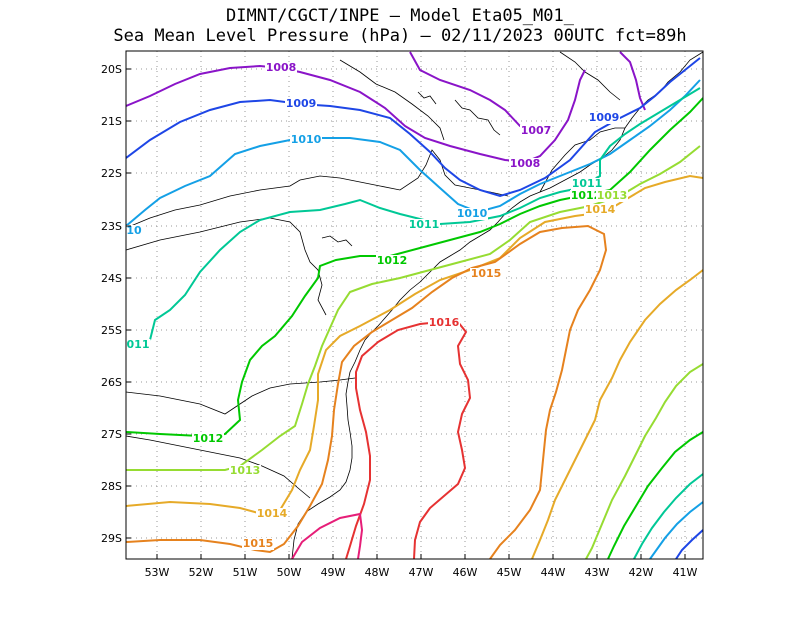 The height and width of the screenshot is (618, 800). What do you see at coordinates (509, 572) in the screenshot?
I see `lon-tick-label: 45W` at bounding box center [509, 572].